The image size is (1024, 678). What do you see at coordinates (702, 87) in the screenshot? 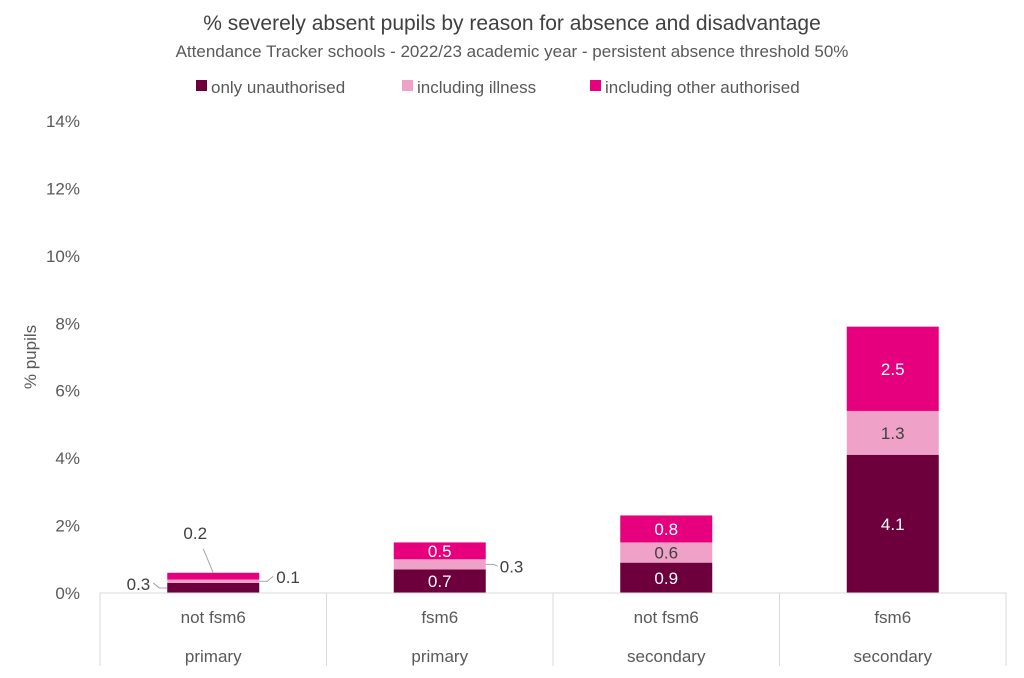
I see `legend-label: including other authorised` at bounding box center [702, 87].